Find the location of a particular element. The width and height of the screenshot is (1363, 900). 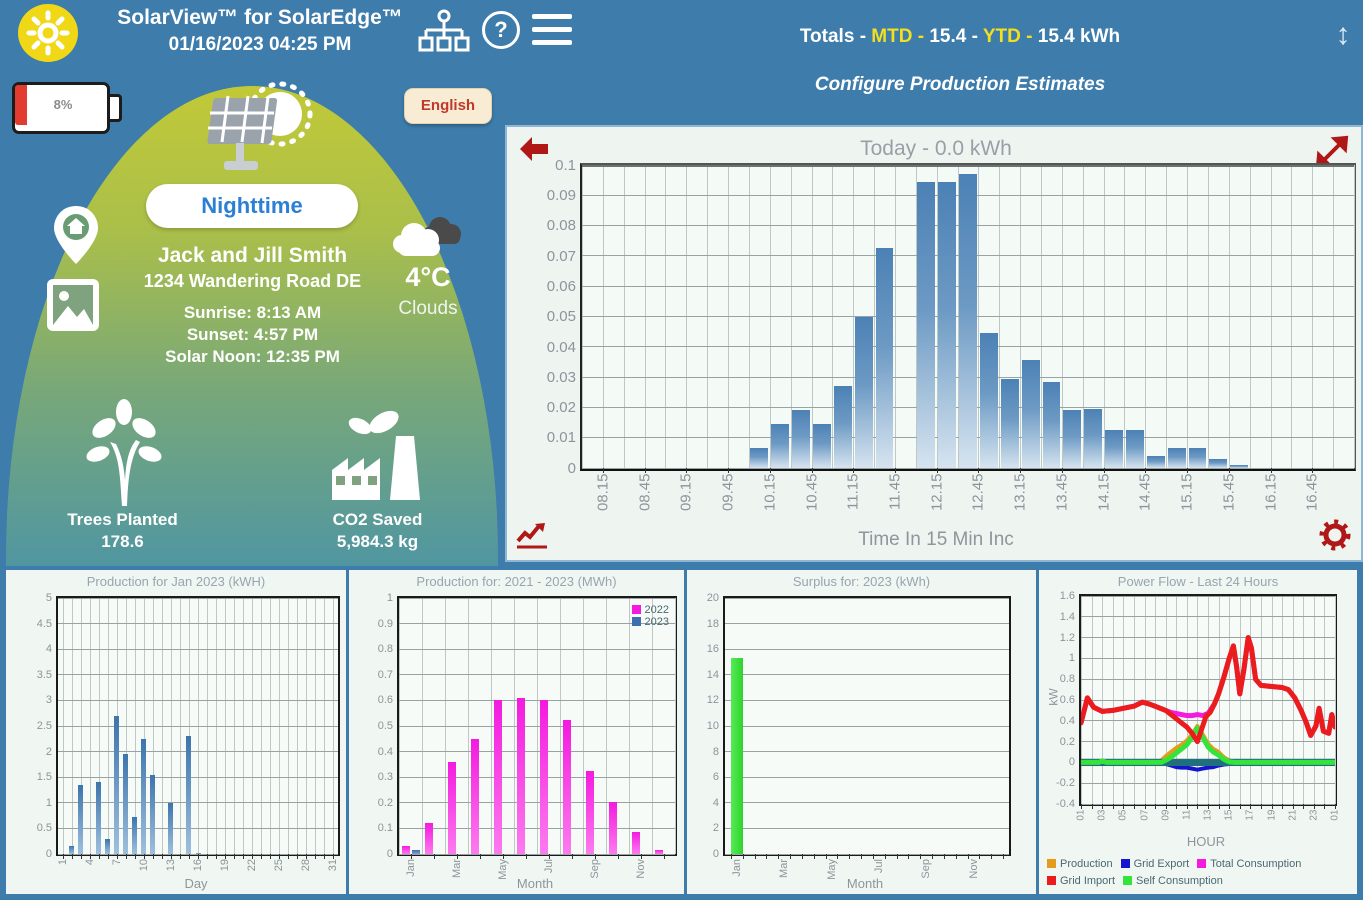

sunset-time: Sunset: 4:57 PM is located at coordinates (252, 334).